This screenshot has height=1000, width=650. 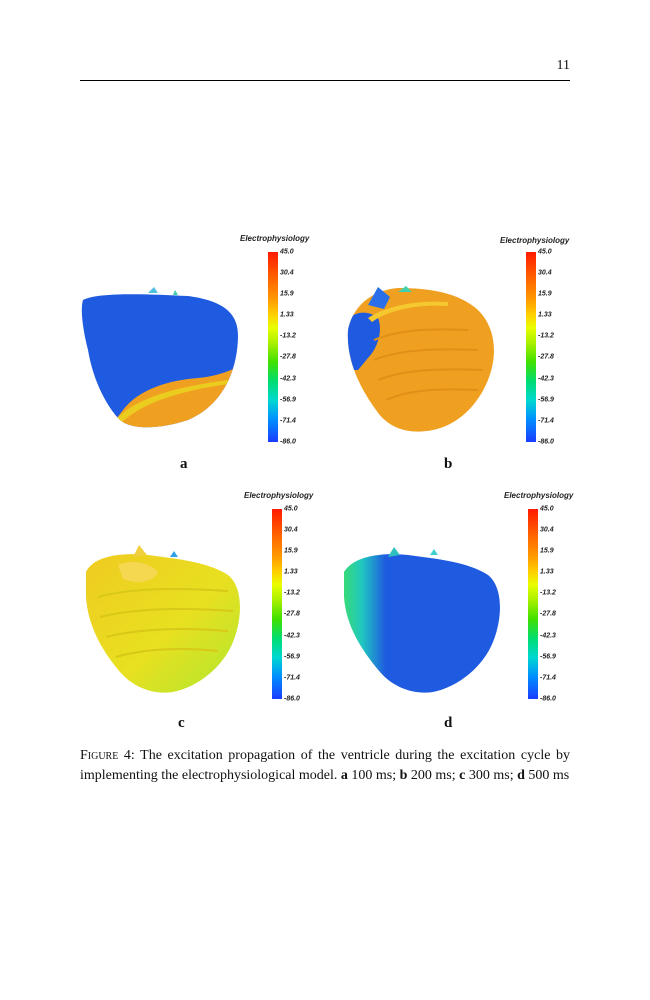 What do you see at coordinates (448, 723) in the screenshot?
I see `panel-label-d: d` at bounding box center [448, 723].